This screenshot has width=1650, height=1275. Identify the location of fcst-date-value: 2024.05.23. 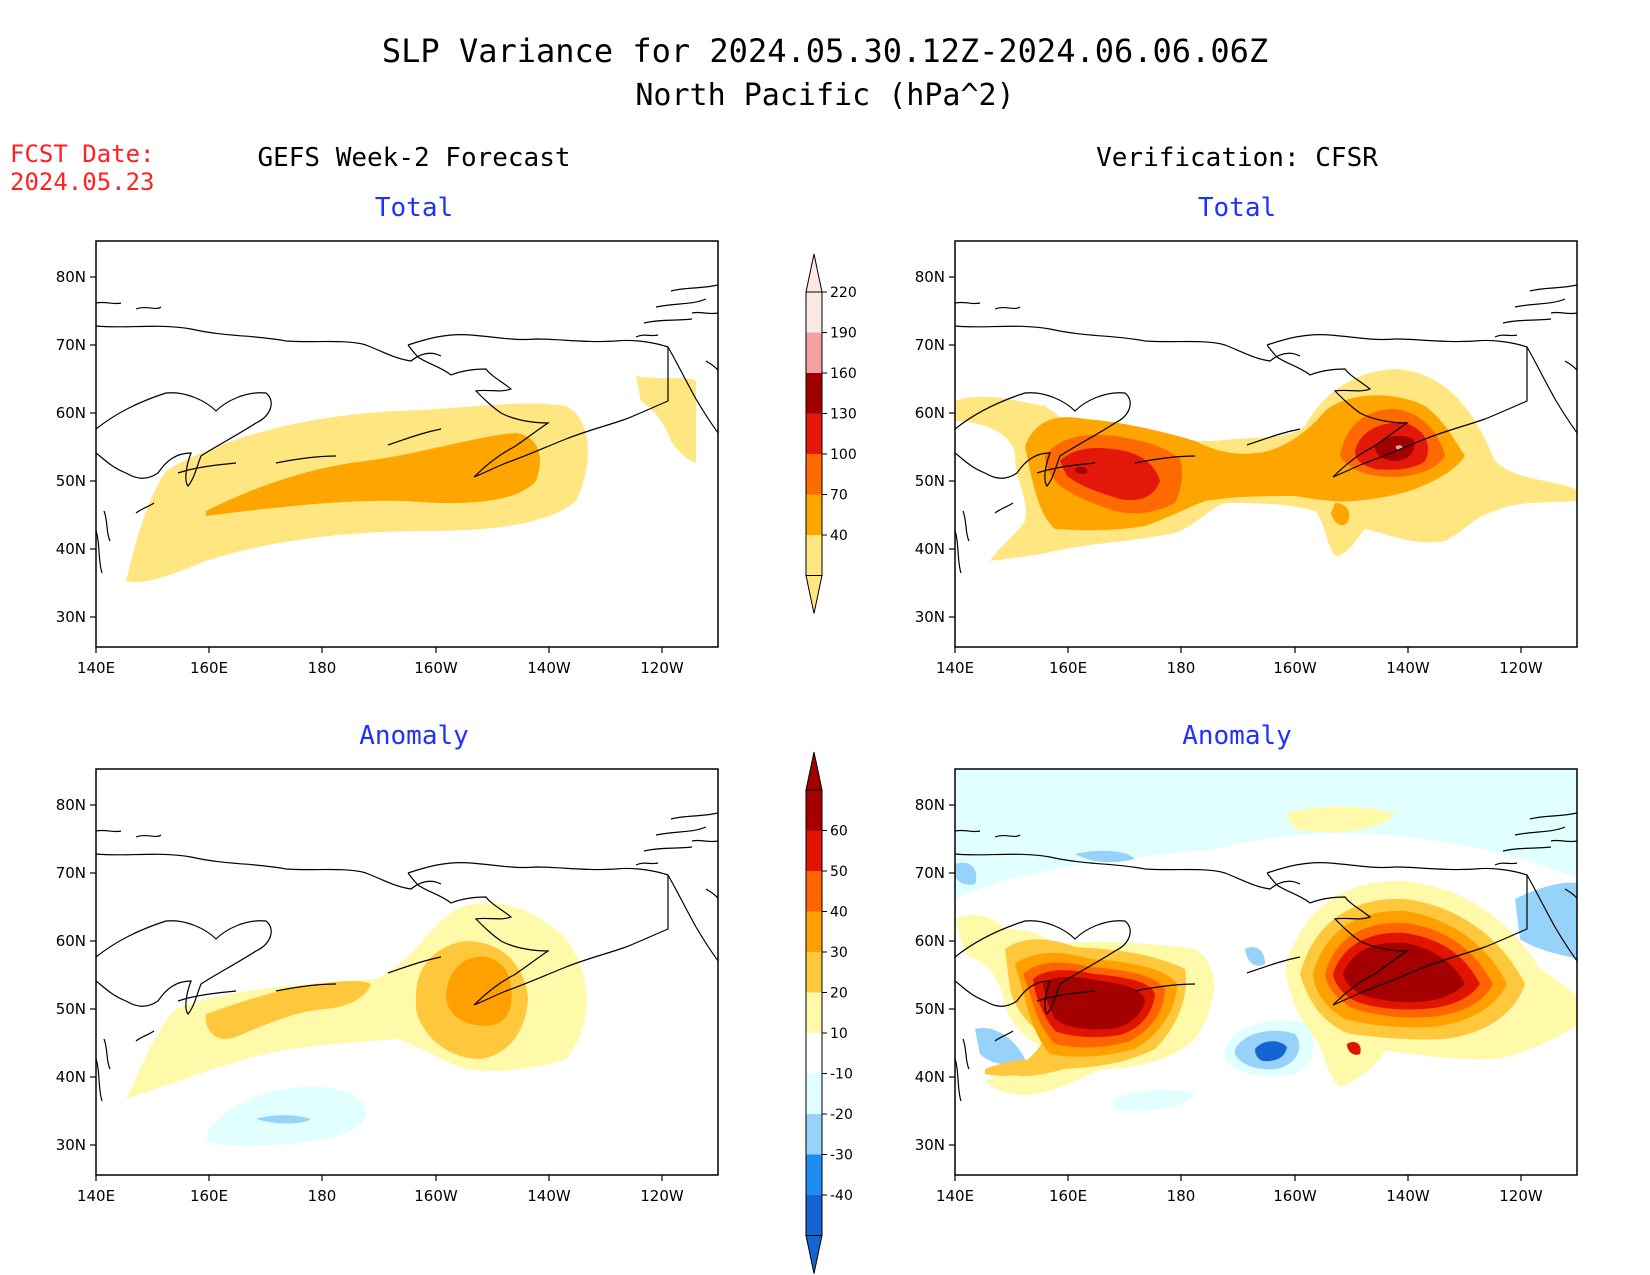
(82, 182).